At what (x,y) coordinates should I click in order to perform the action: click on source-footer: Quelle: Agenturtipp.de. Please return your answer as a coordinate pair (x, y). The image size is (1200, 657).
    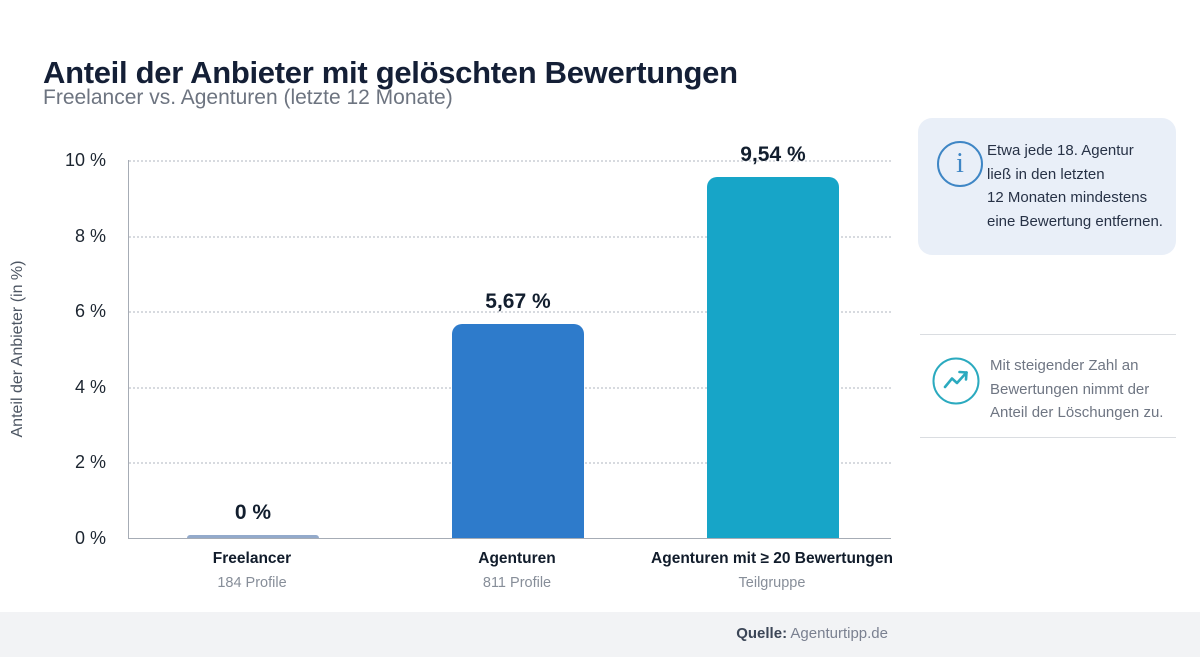
    Looking at the image, I should click on (600, 634).